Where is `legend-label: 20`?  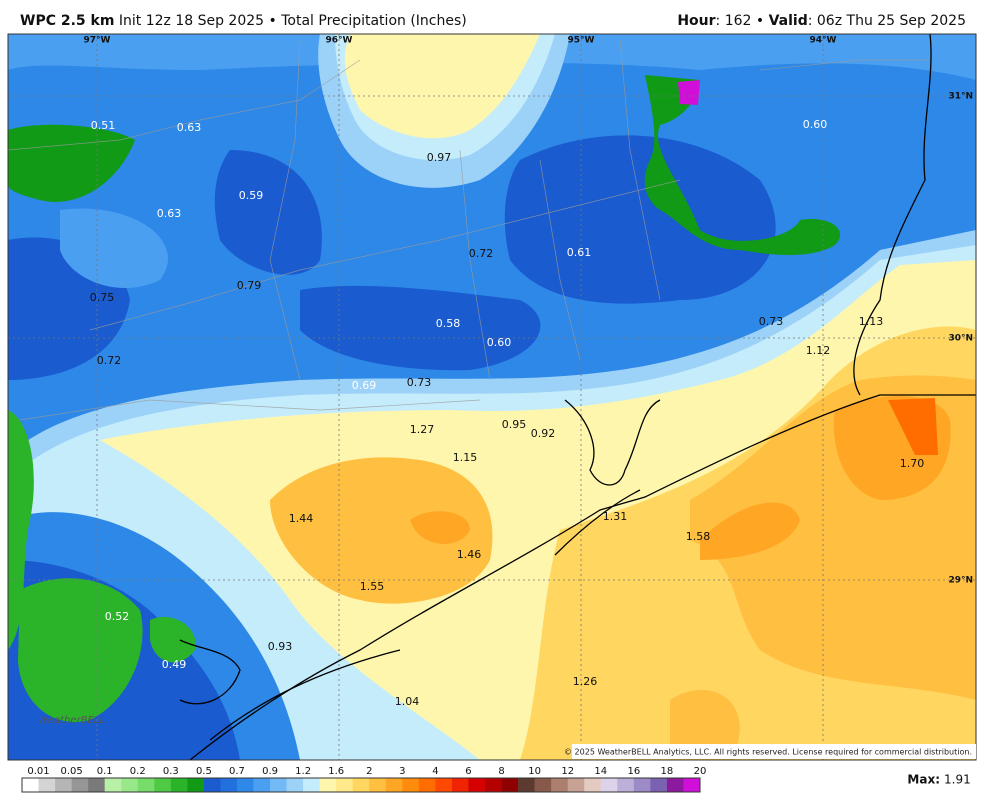
legend-label: 20 is located at coordinates (700, 771).